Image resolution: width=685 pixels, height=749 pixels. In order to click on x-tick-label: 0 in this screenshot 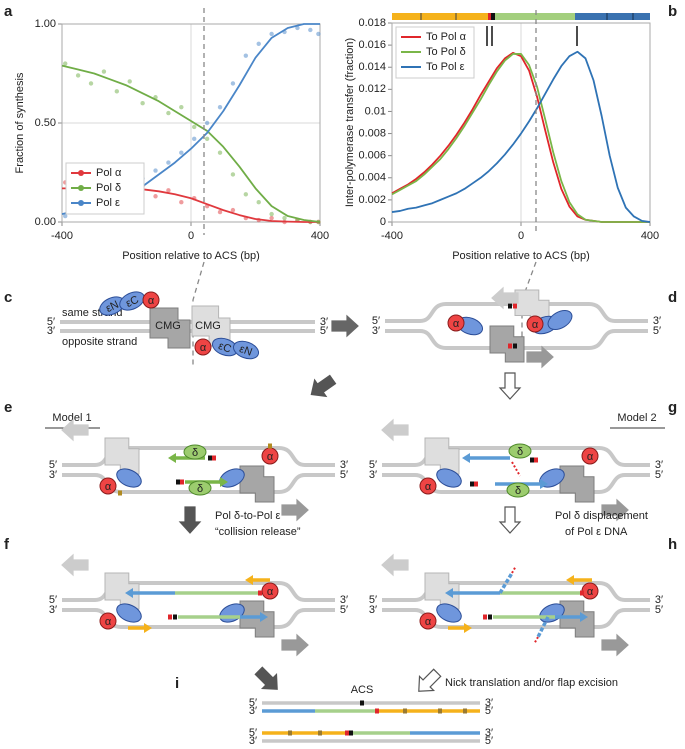, I will do `click(521, 236)`.